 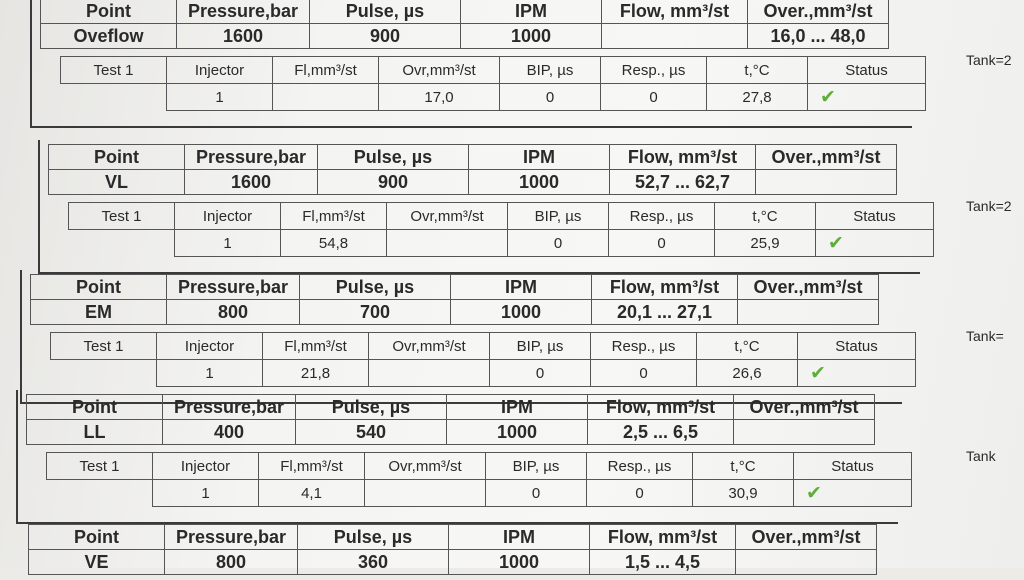 What do you see at coordinates (385, 36) in the screenshot?
I see `value-pulse: 900` at bounding box center [385, 36].